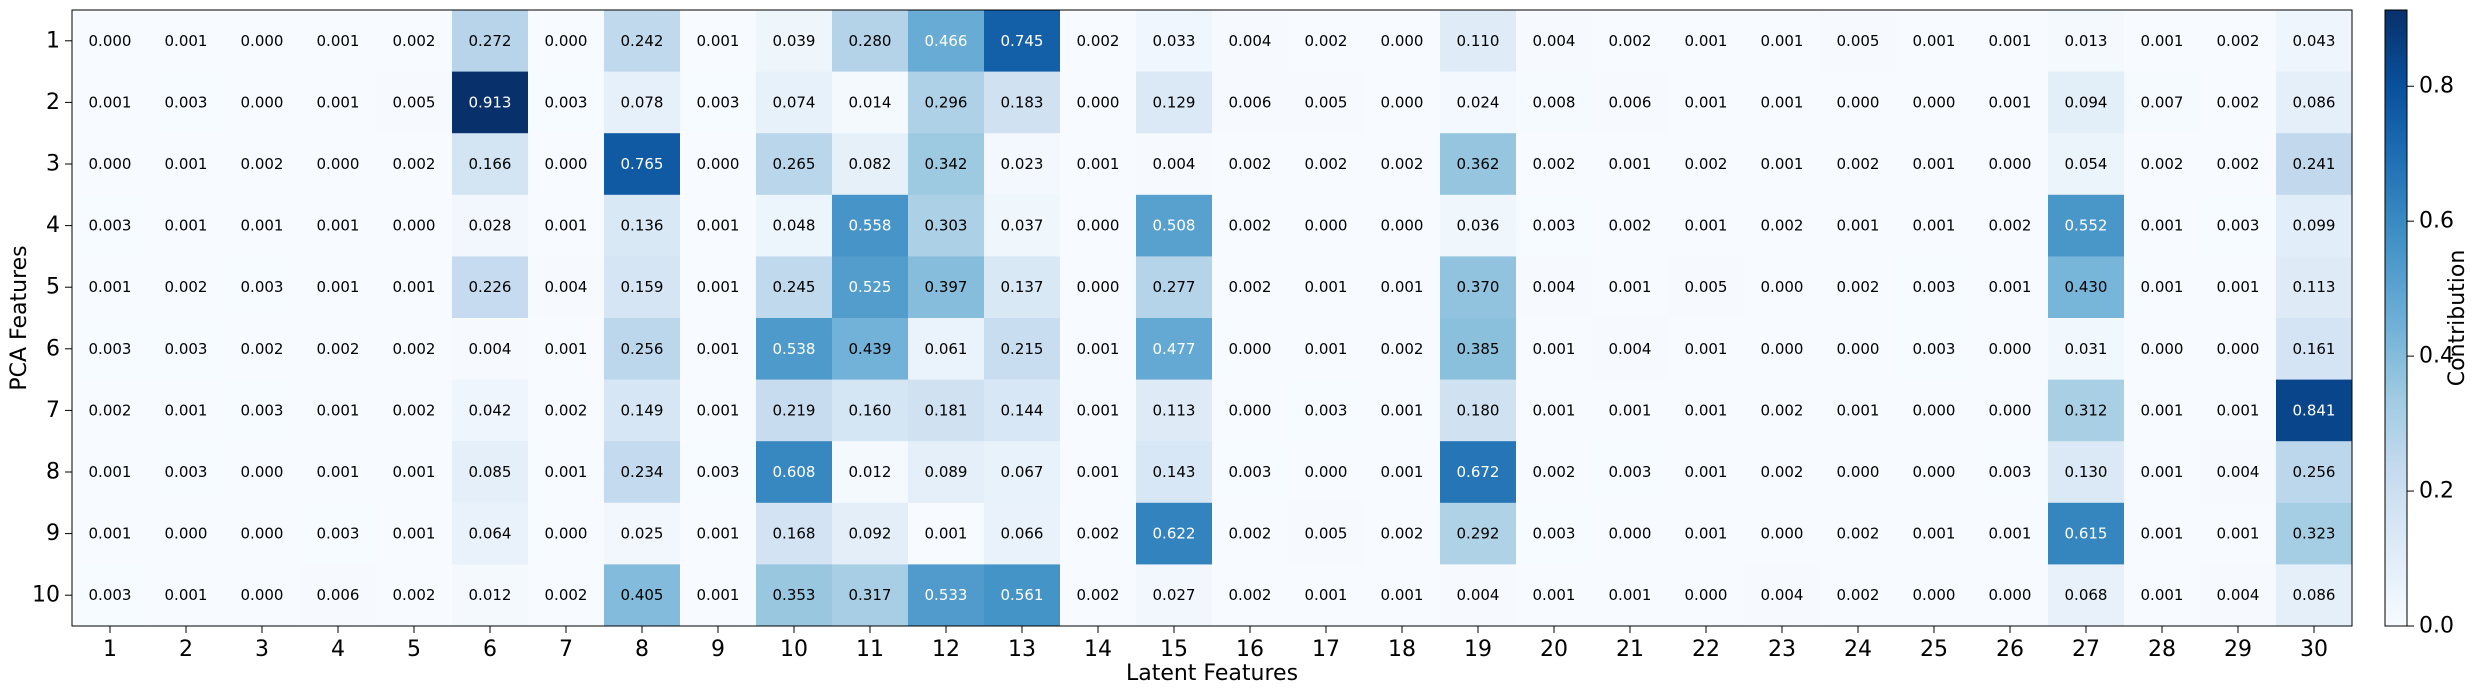 The height and width of the screenshot is (691, 2476). What do you see at coordinates (1174, 41) in the screenshot?
I see `cell-value-label: 0.033` at bounding box center [1174, 41].